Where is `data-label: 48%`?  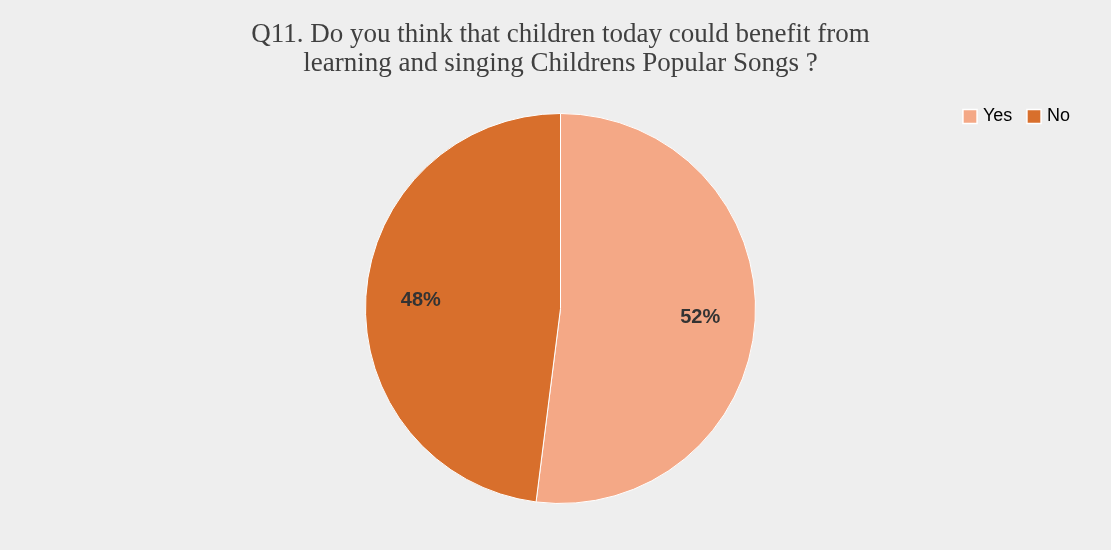
data-label: 48% is located at coordinates (421, 298).